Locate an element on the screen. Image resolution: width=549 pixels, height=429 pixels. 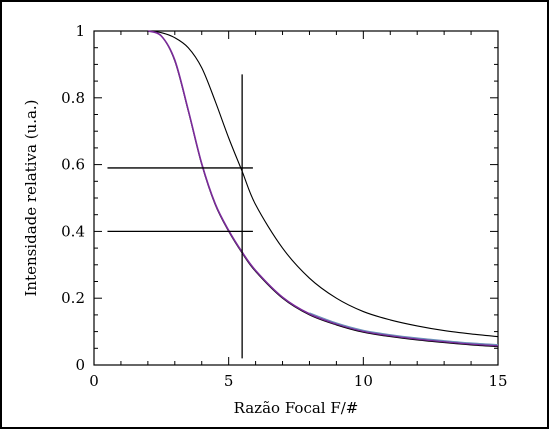
x-tick-label: 5 is located at coordinates (229, 381).